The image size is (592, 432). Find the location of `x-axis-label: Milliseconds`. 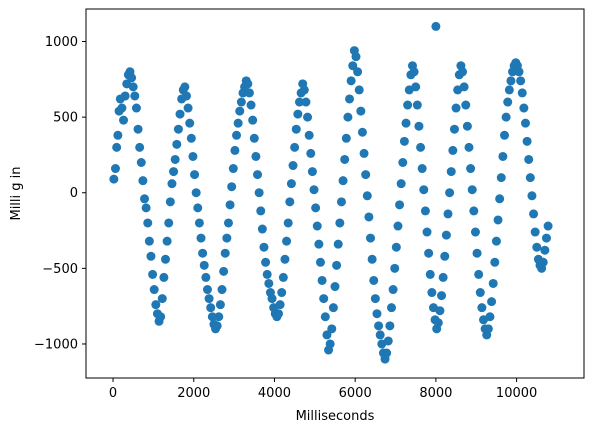

x-axis-label: Milliseconds is located at coordinates (335, 416).